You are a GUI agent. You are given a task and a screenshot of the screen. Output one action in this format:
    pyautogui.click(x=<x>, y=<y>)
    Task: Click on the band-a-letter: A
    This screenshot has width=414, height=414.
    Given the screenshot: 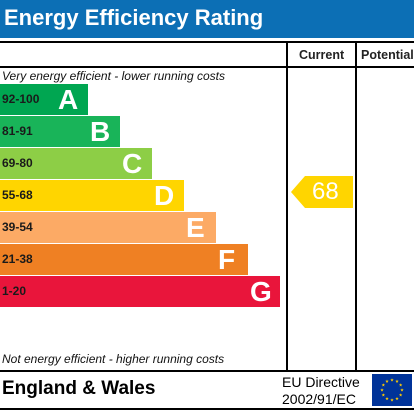 What is the action you would take?
    pyautogui.click(x=68, y=99)
    